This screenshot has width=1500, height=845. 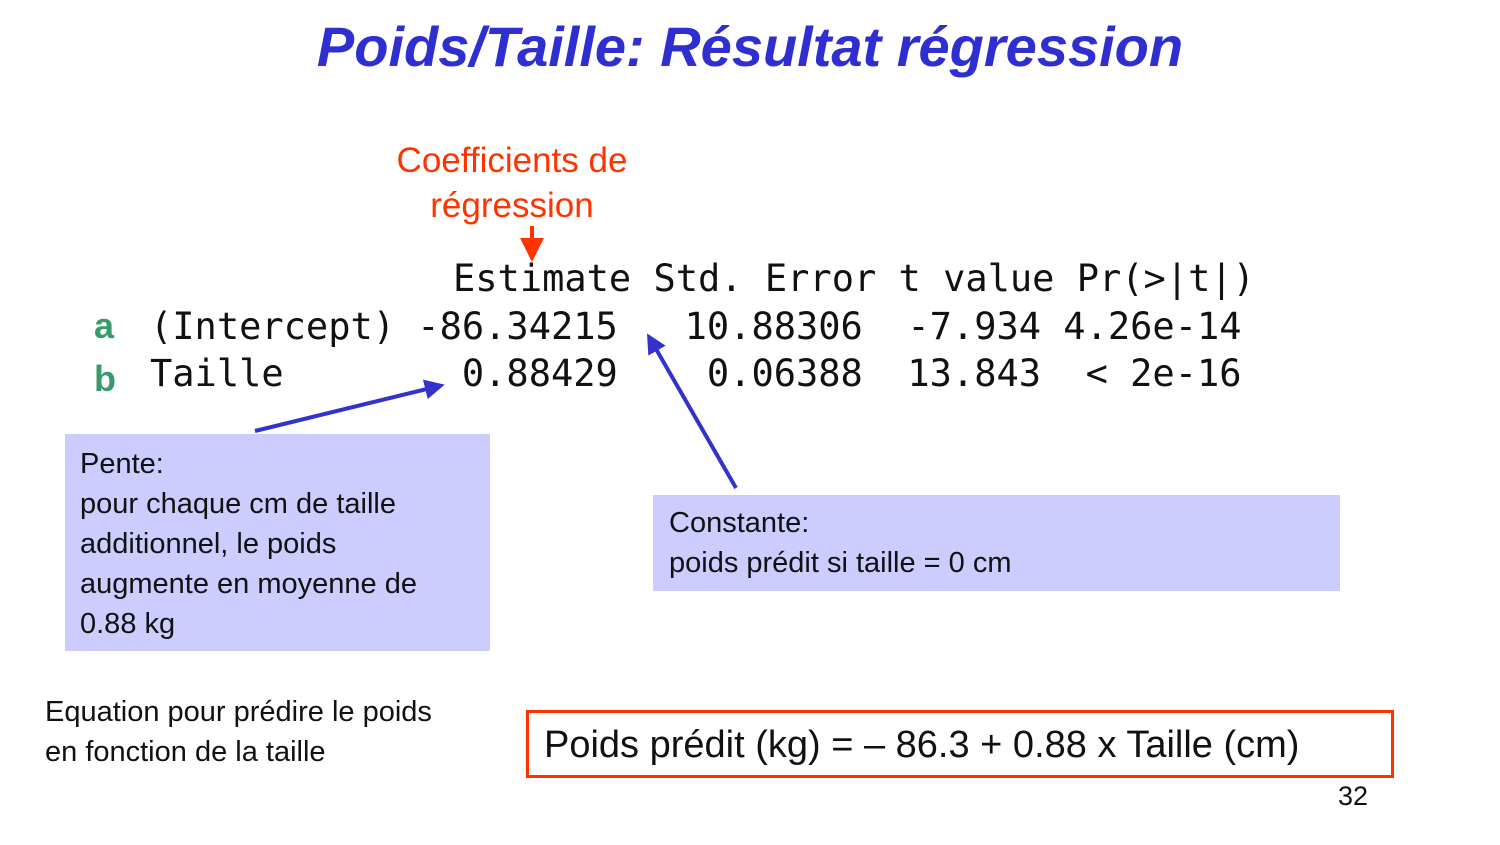 I want to click on equation-caption-line-2: en fonction de la taille, so click(x=185, y=752).